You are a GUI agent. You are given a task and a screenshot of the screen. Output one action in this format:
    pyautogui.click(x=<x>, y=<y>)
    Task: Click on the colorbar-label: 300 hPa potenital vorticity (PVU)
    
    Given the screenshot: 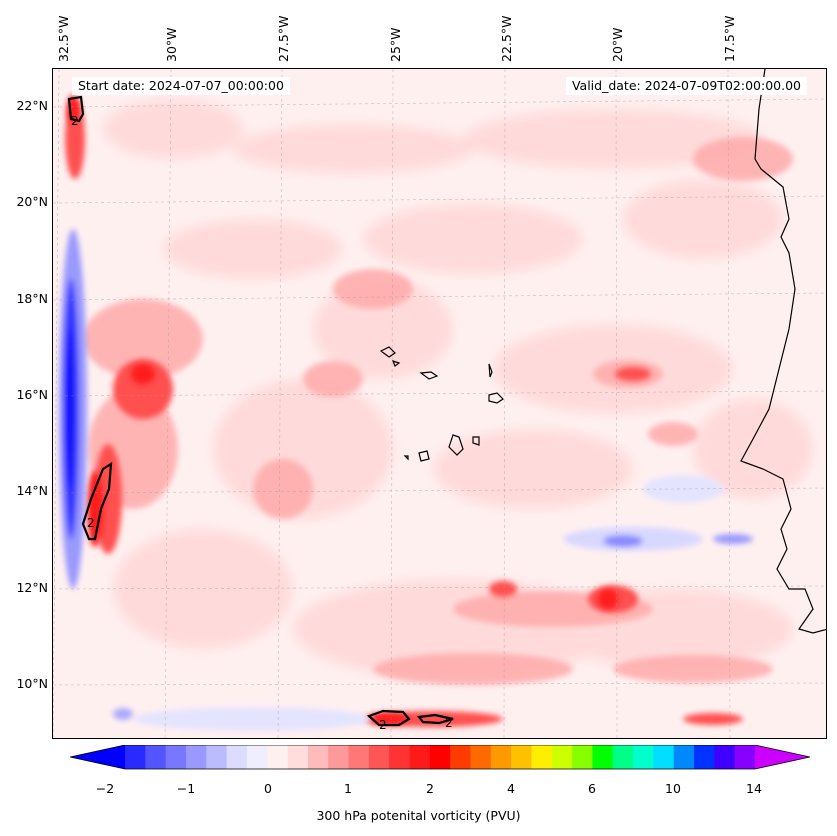 What is the action you would take?
    pyautogui.click(x=418, y=815)
    